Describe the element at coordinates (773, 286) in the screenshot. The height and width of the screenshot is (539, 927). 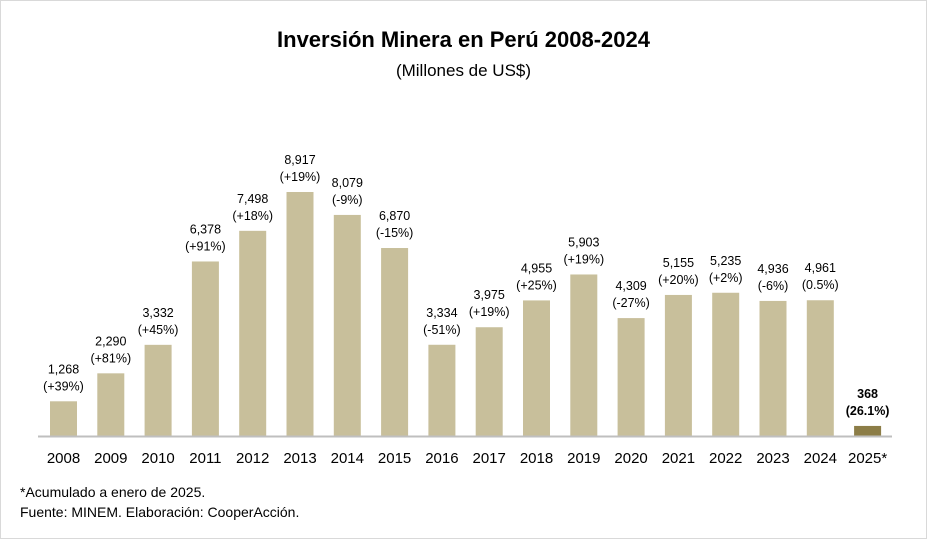
I see `change-label-2023: (-6%)` at that location.